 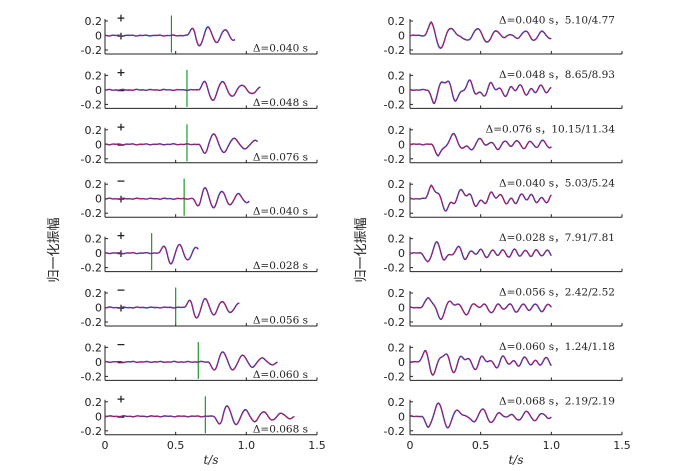 I want to click on waveform-panel: 0.2 0-0.2 Δ=0.048 s，8.65/8.93, so click(x=503, y=90).